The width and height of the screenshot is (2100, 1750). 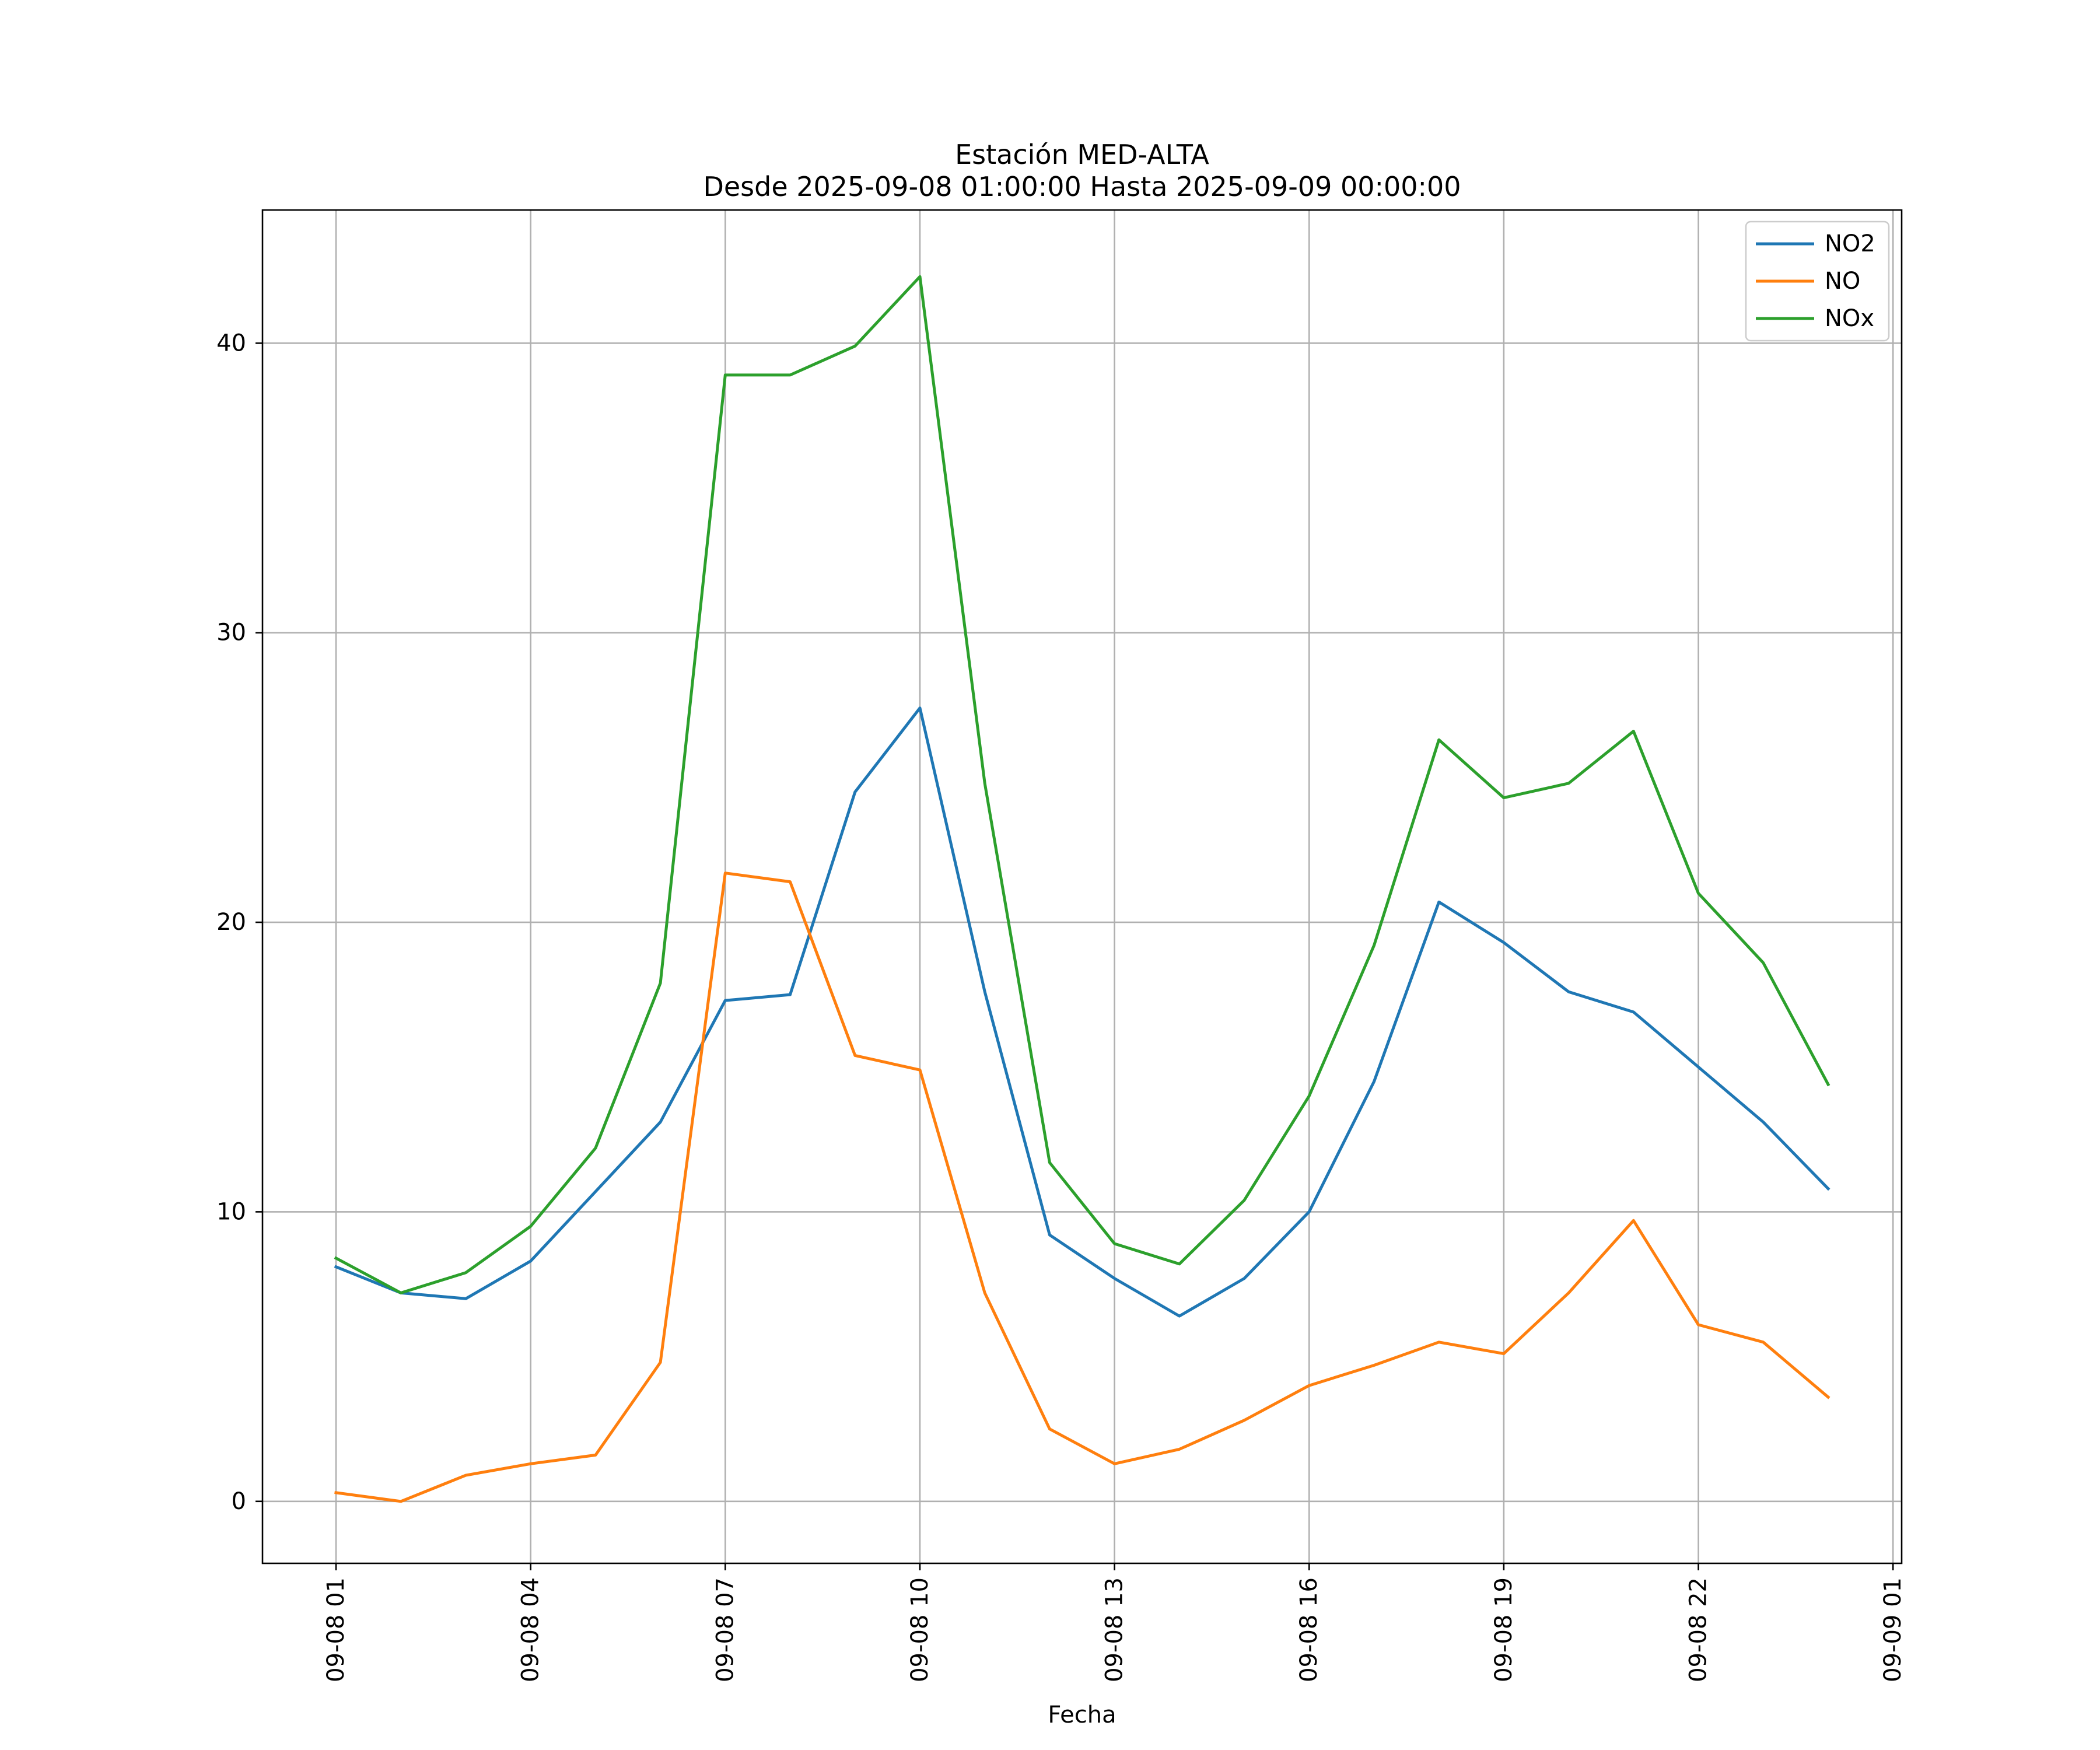 I want to click on legend-label-no2: NO2, so click(x=1850, y=243).